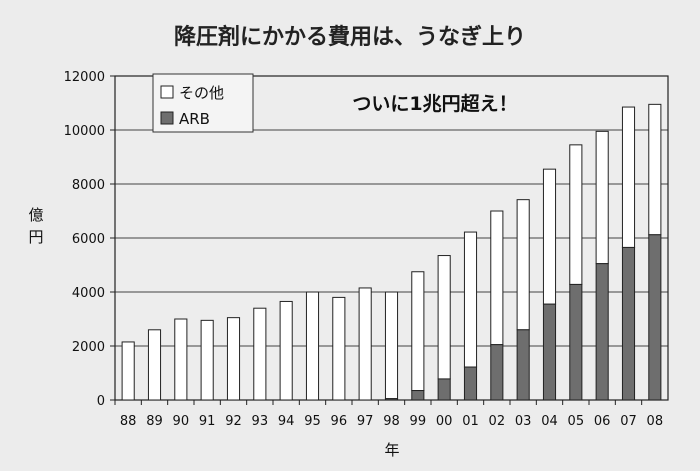  What do you see at coordinates (88, 239) in the screenshot?
I see `y-tick-label: 6000` at bounding box center [88, 239].